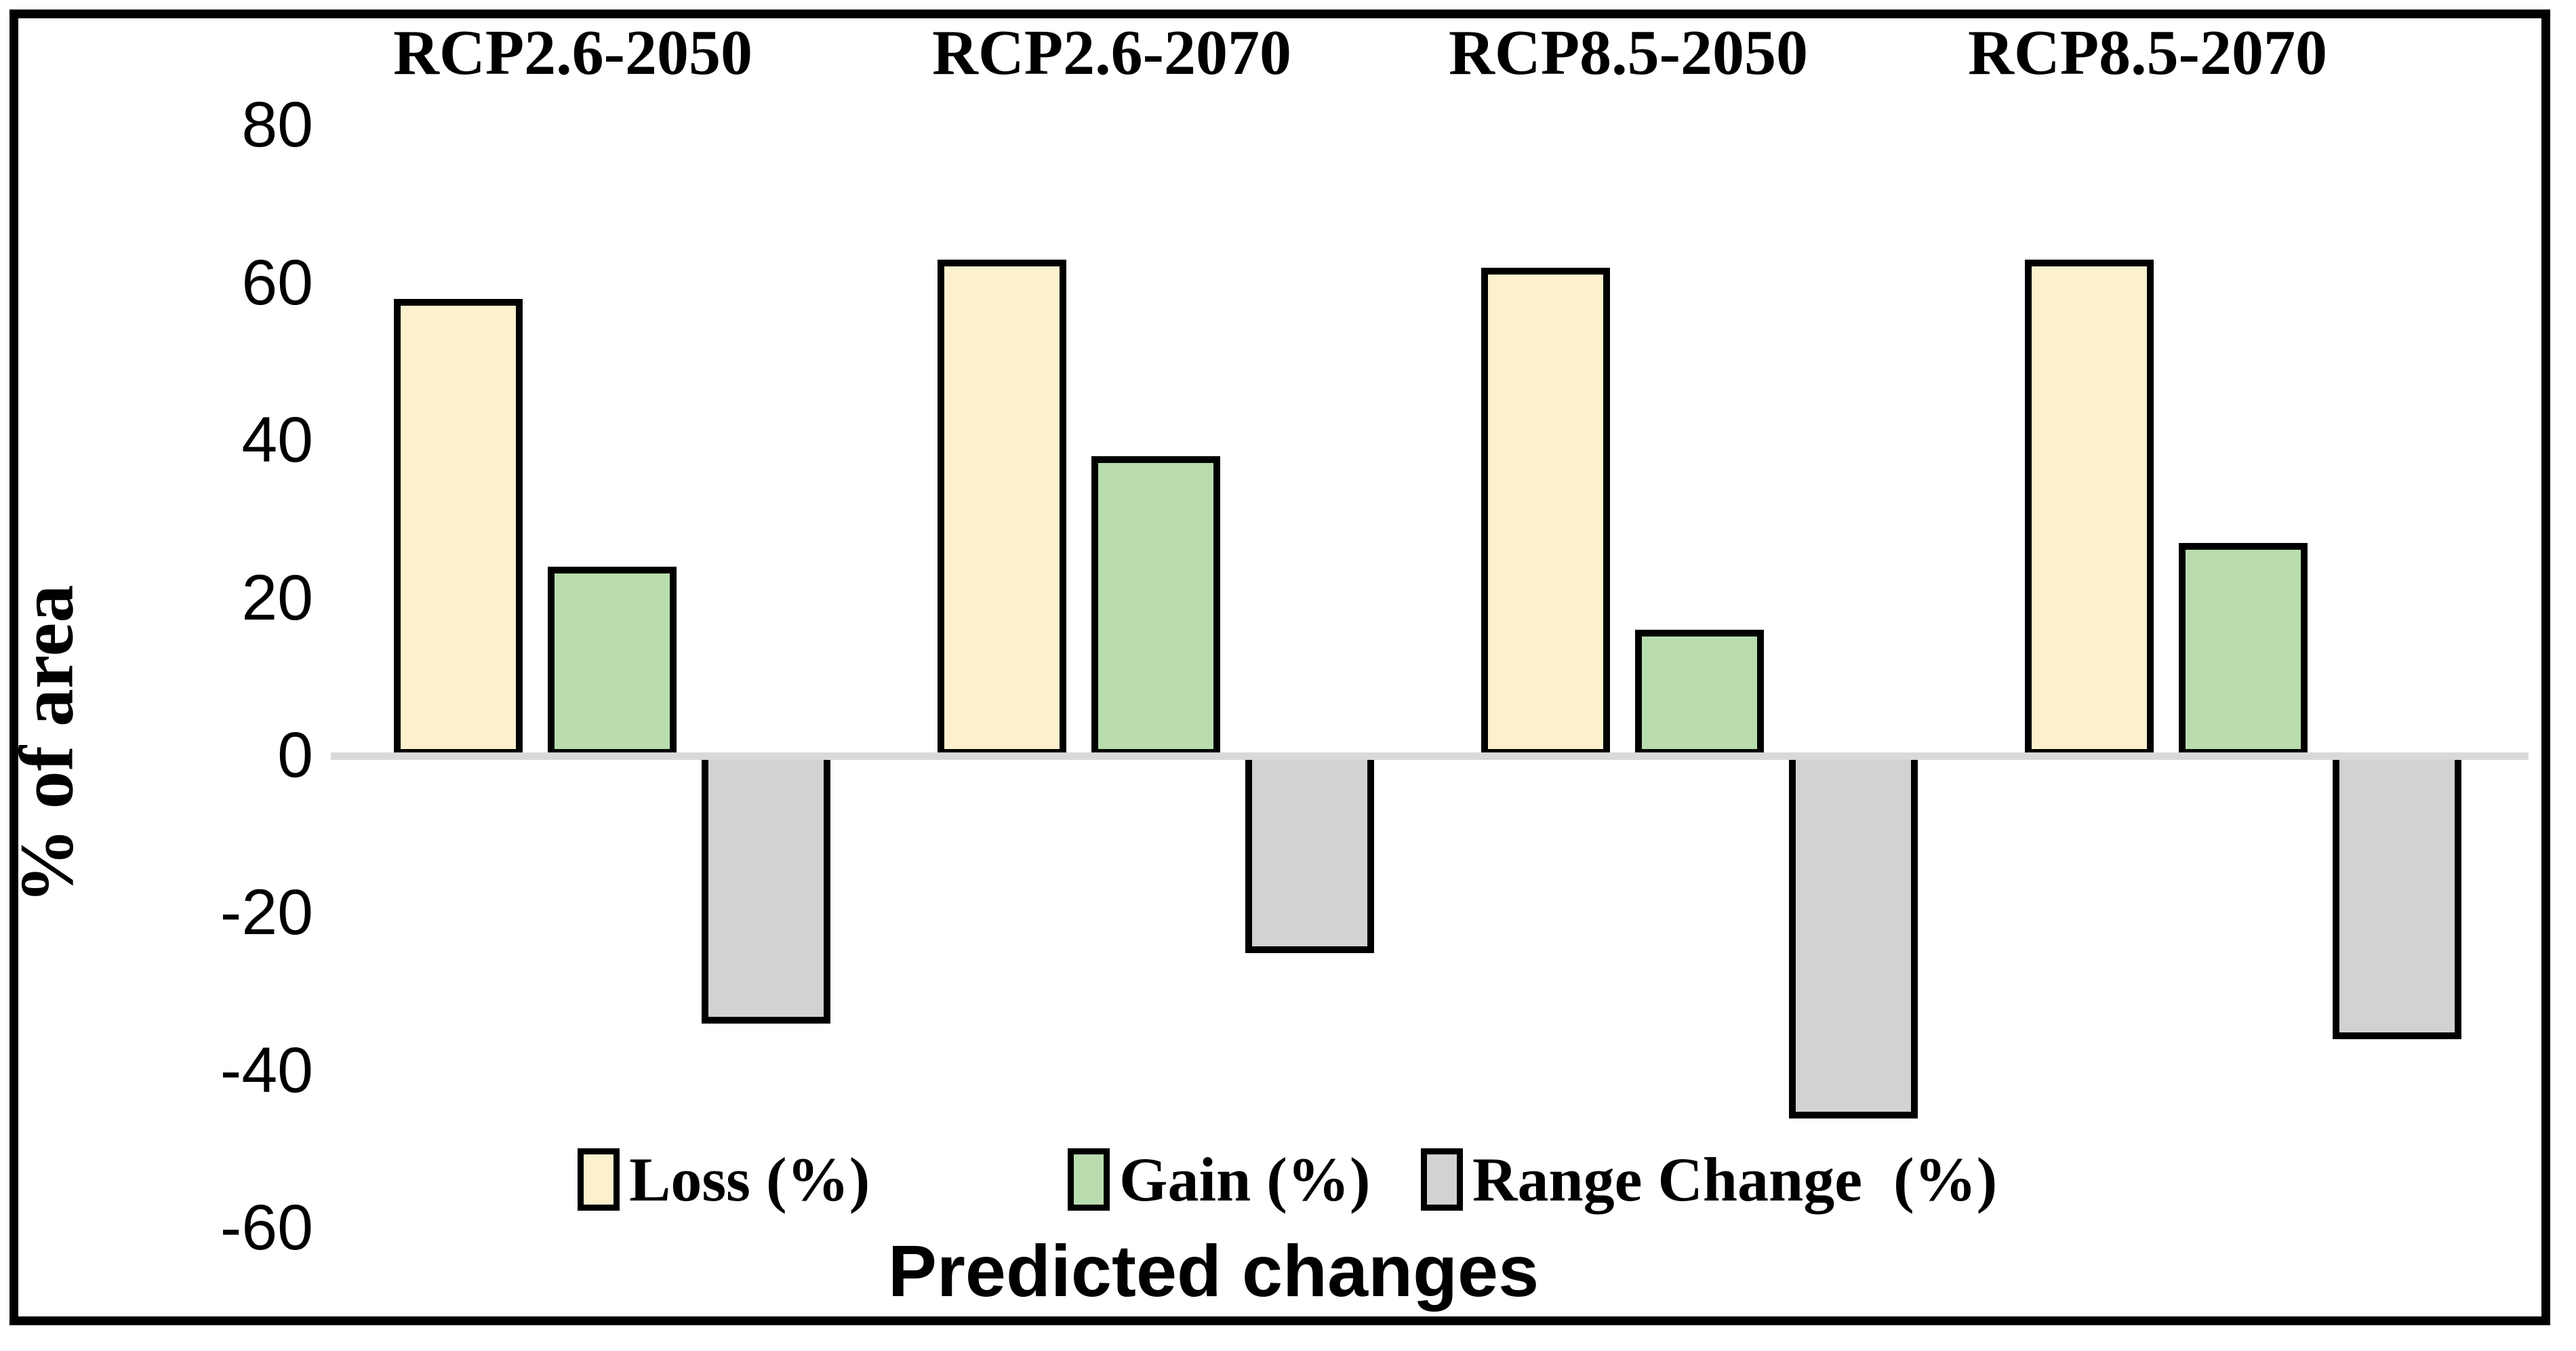 Image resolution: width=2576 pixels, height=1351 pixels. What do you see at coordinates (2397, 897) in the screenshot?
I see `bar-rangechange-rcp8.5-2070` at bounding box center [2397, 897].